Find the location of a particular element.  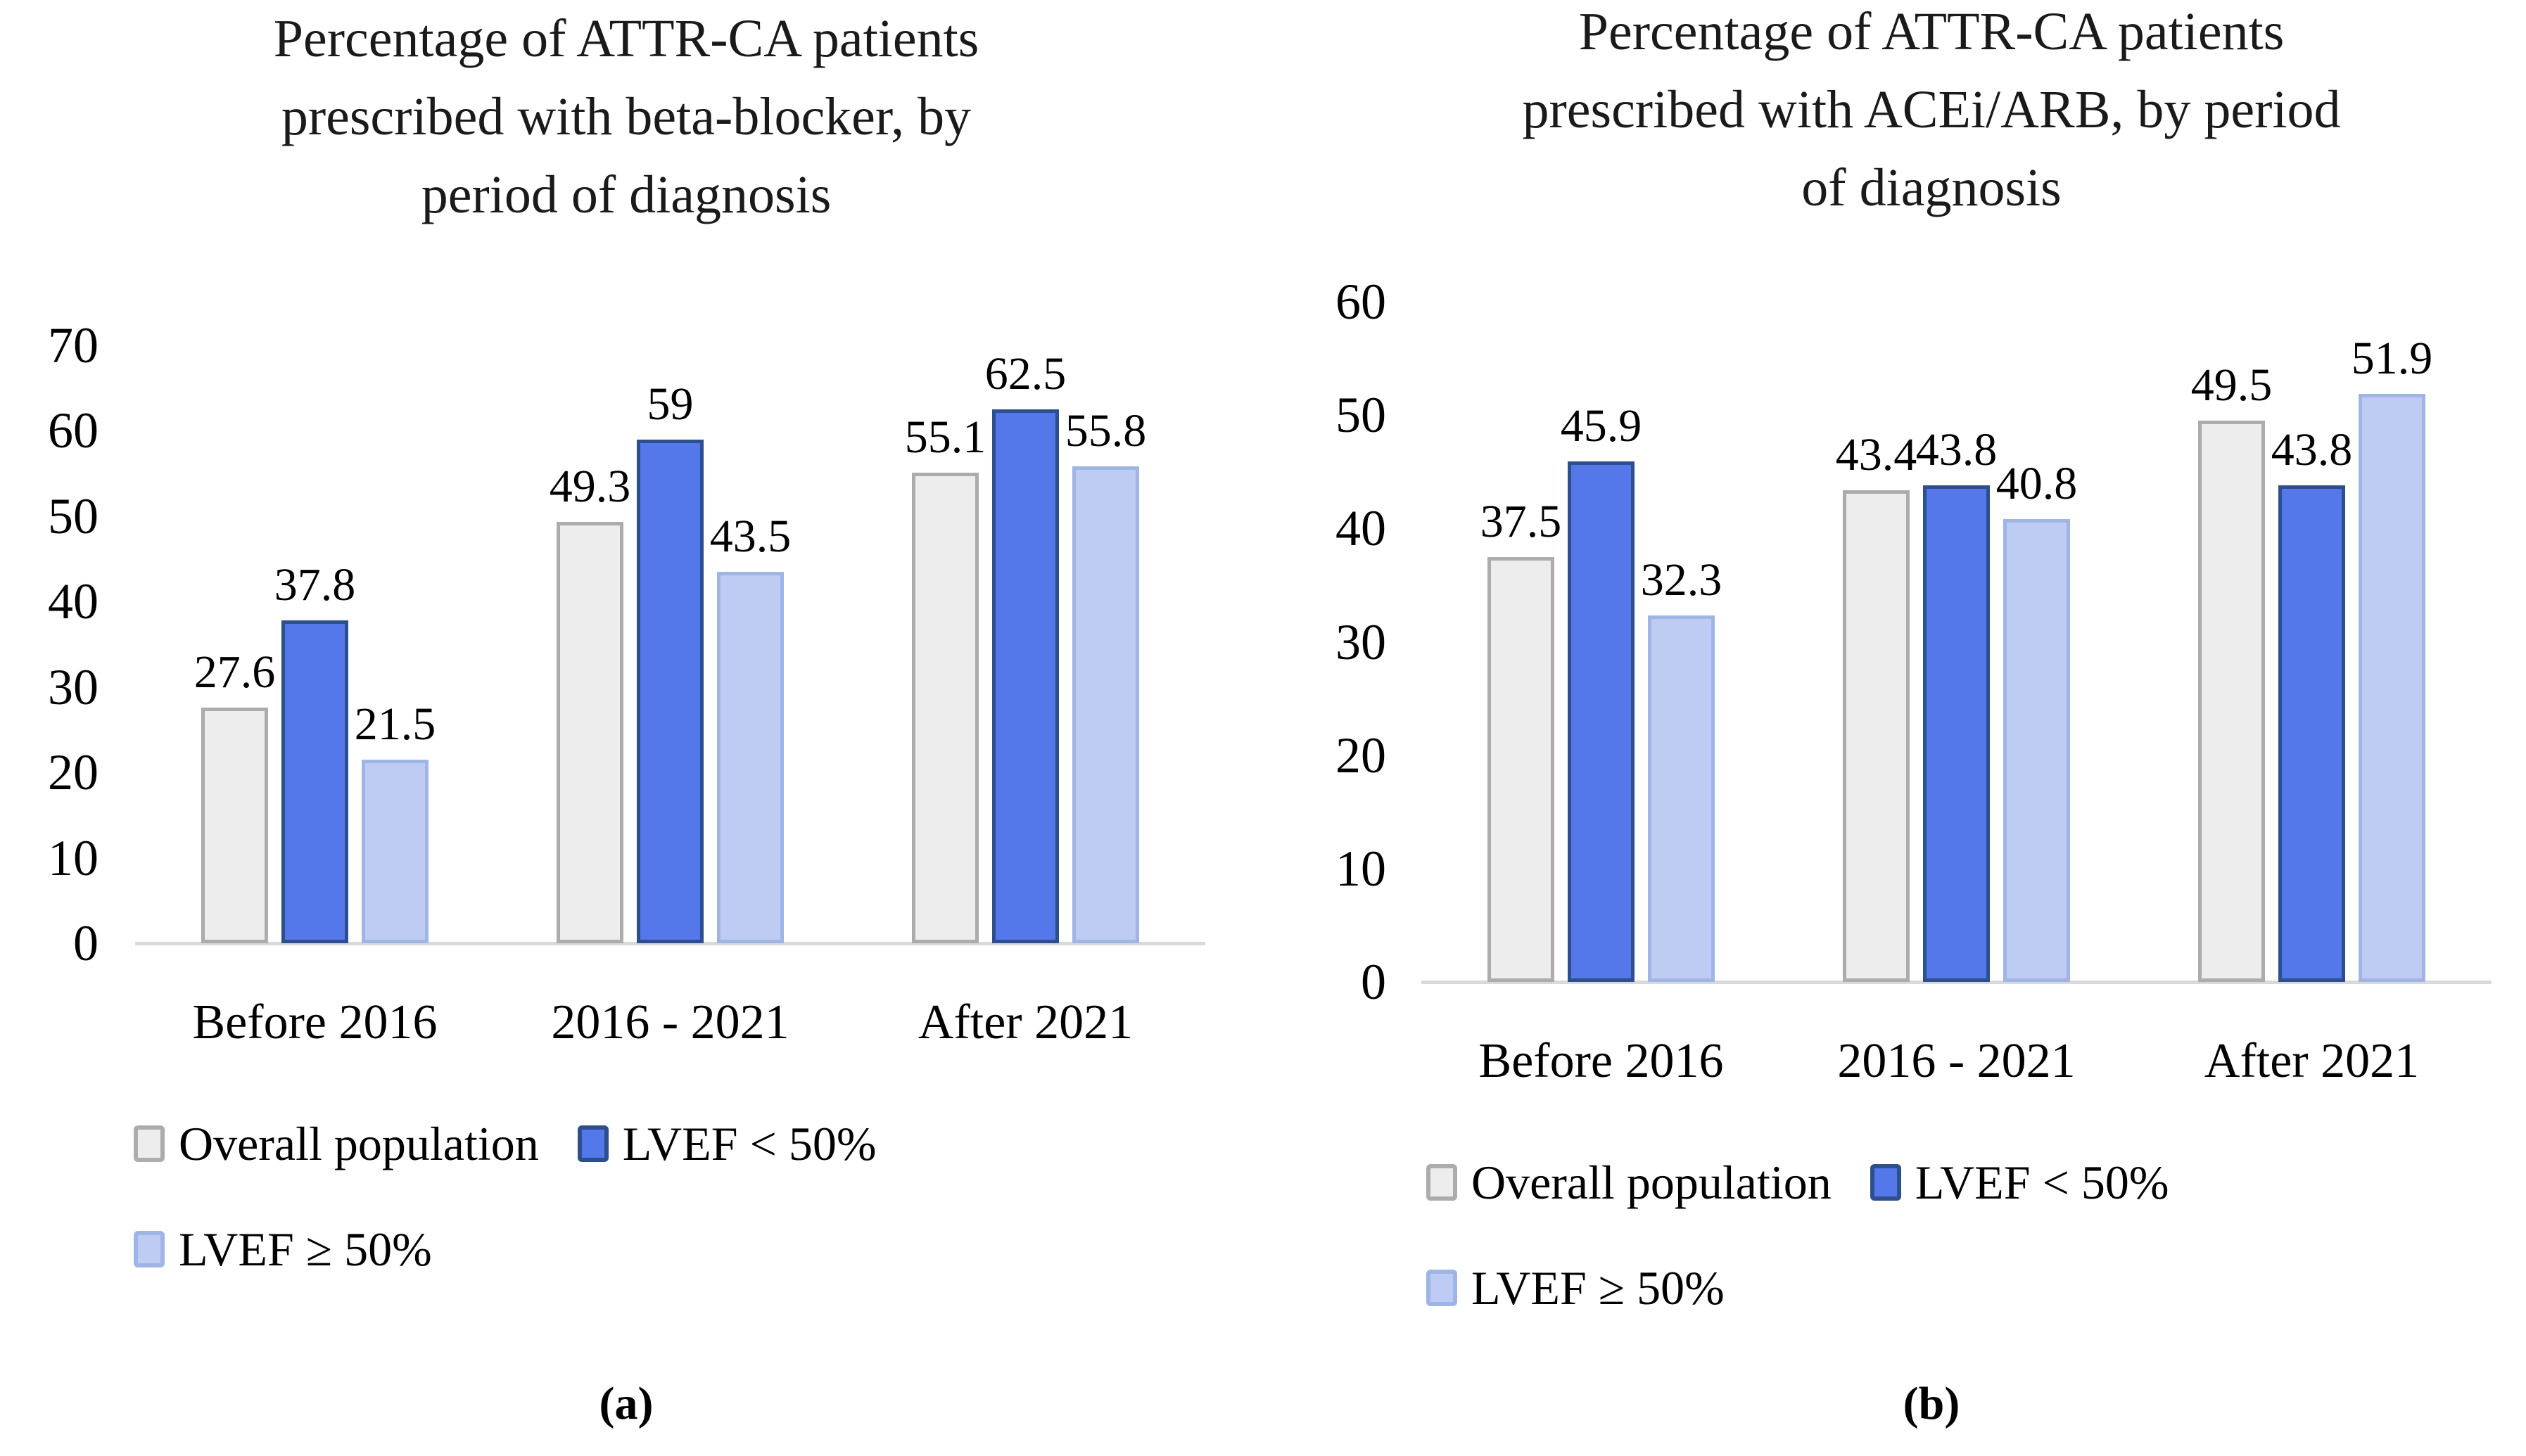

bar-value-label: 21.5 is located at coordinates (395, 724).